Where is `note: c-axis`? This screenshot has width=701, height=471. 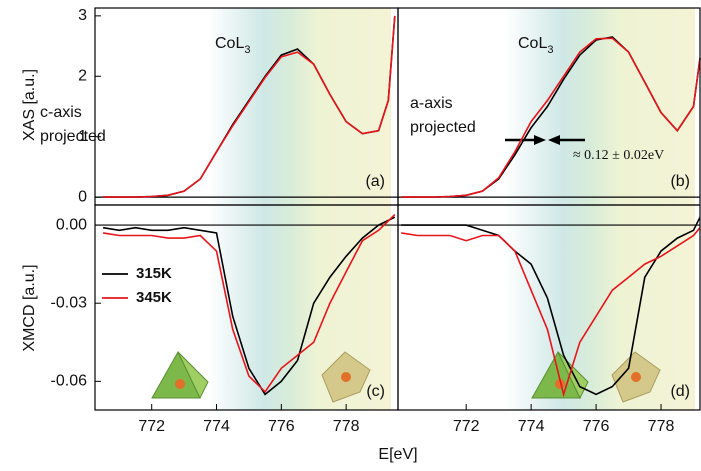 note: c-axis is located at coordinates (61, 112).